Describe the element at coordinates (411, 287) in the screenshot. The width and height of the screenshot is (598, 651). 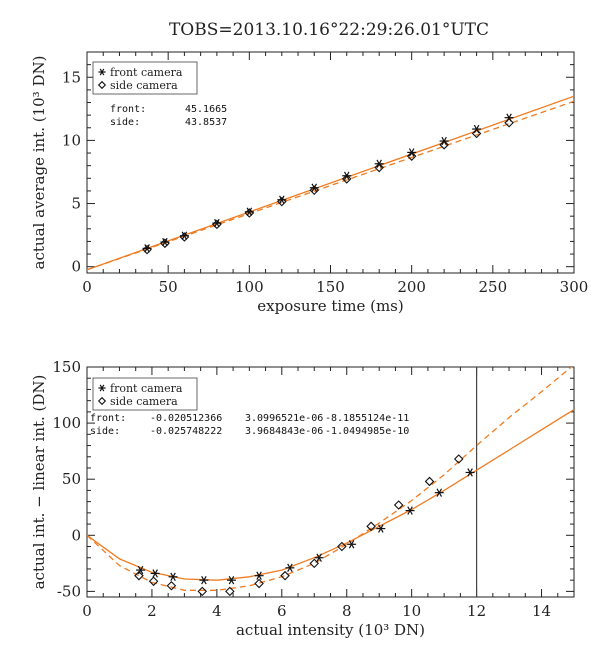
I see `x-tick-label: 200` at that location.